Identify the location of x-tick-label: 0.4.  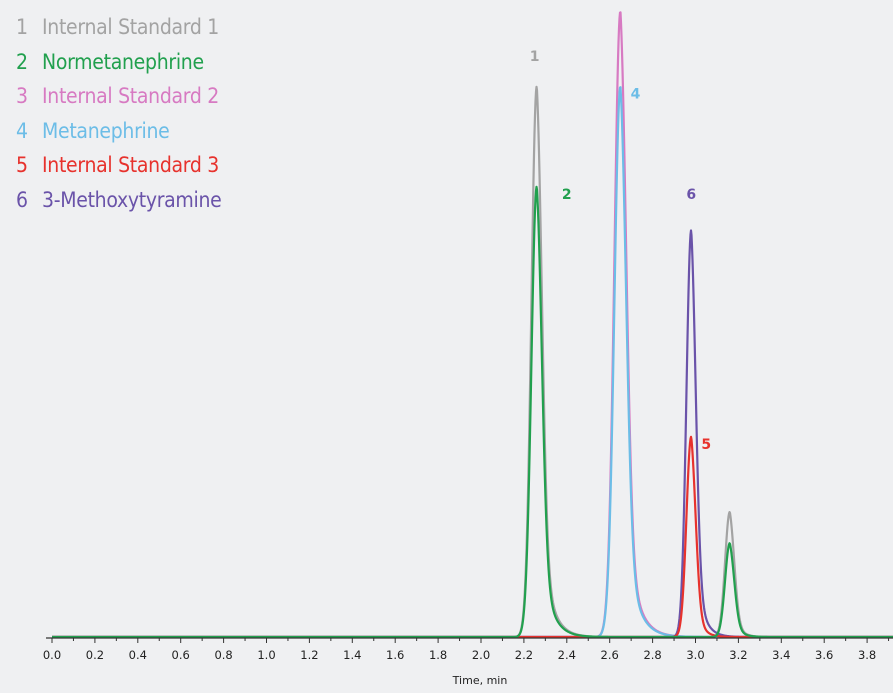
(138, 655).